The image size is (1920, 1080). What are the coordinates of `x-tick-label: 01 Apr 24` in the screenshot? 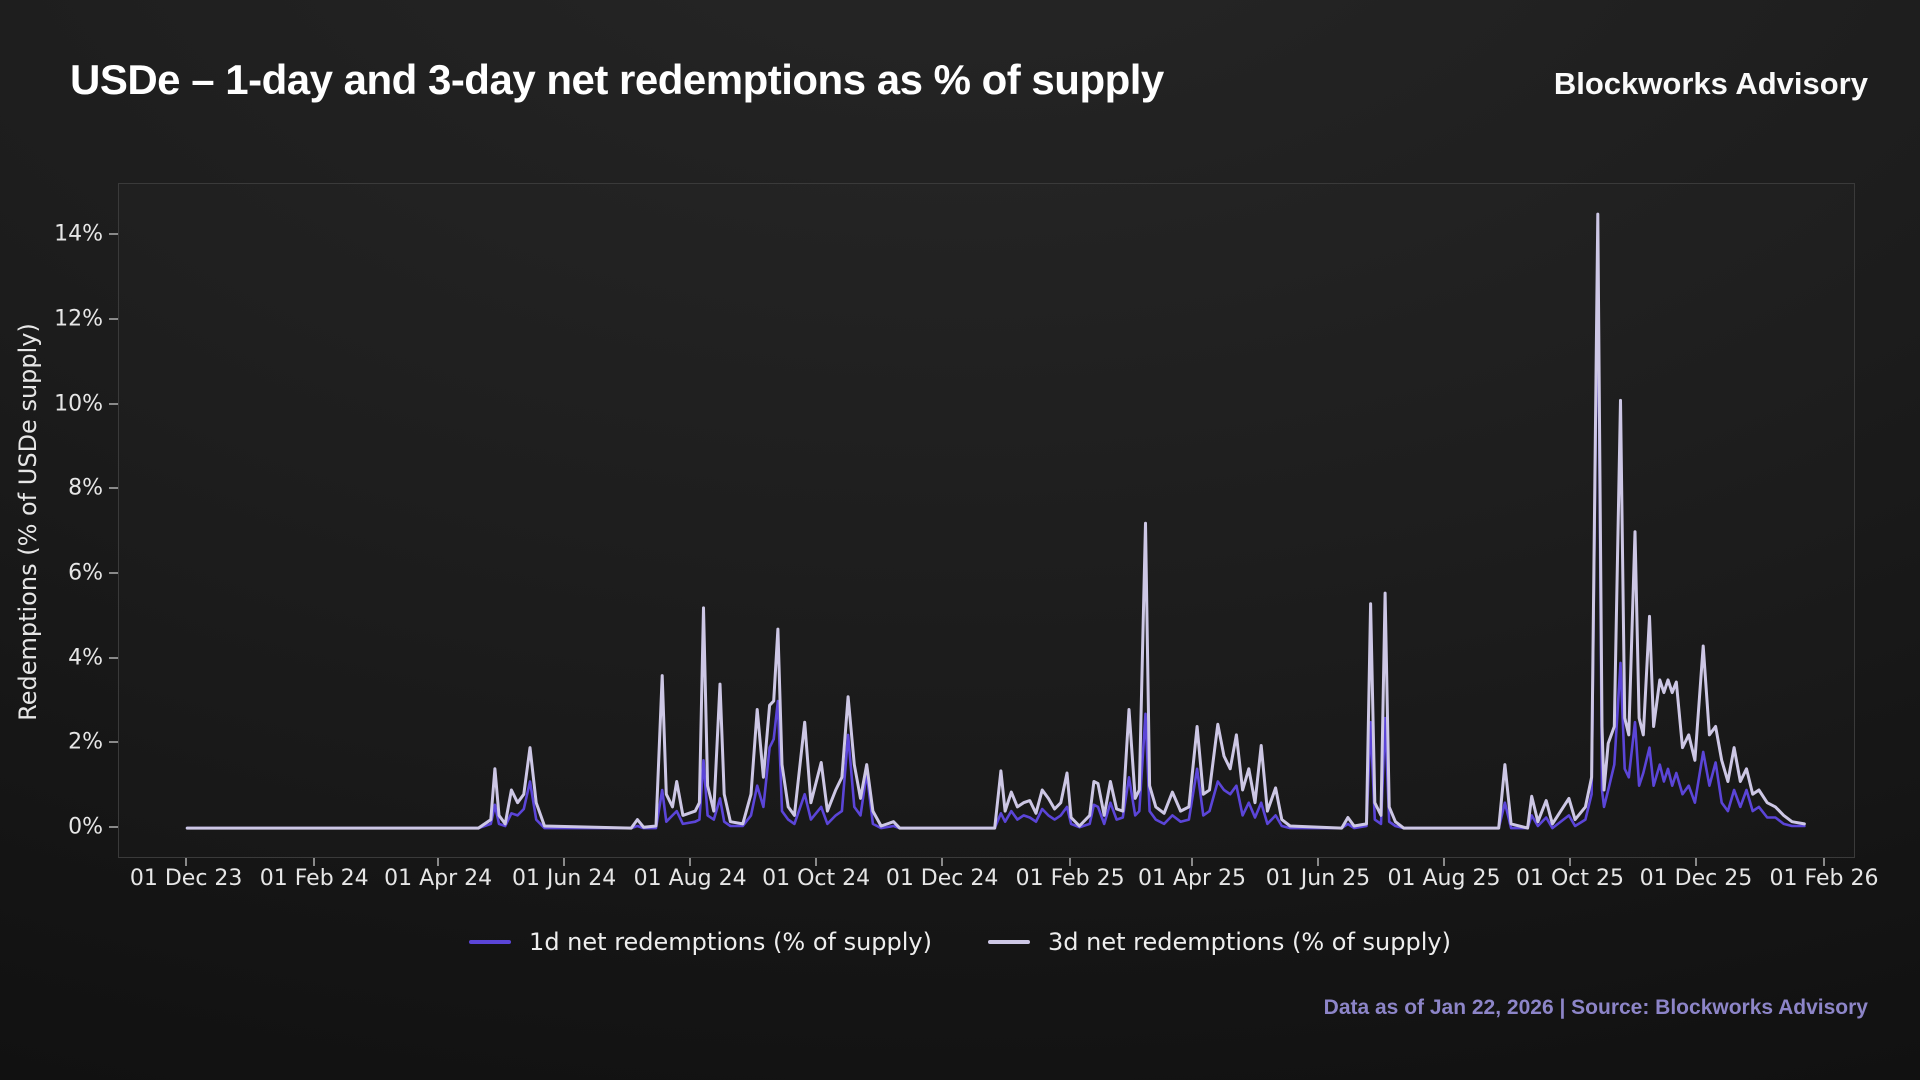 It's located at (438, 878).